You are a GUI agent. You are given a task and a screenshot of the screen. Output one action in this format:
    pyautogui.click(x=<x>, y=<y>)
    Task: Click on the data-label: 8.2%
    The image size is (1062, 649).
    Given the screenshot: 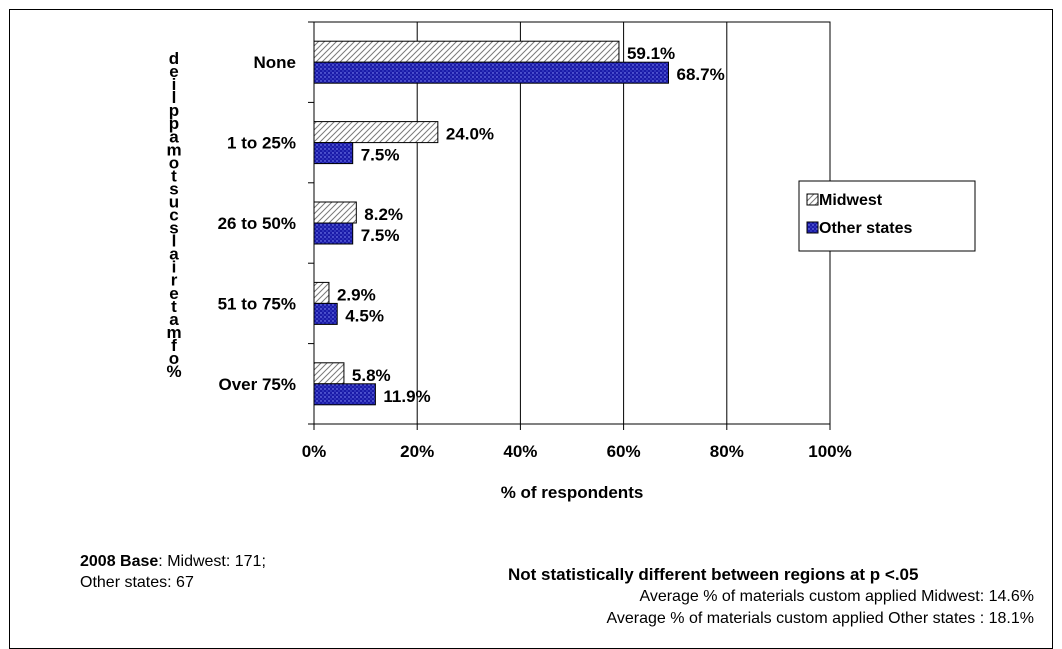 What is the action you would take?
    pyautogui.click(x=383, y=214)
    